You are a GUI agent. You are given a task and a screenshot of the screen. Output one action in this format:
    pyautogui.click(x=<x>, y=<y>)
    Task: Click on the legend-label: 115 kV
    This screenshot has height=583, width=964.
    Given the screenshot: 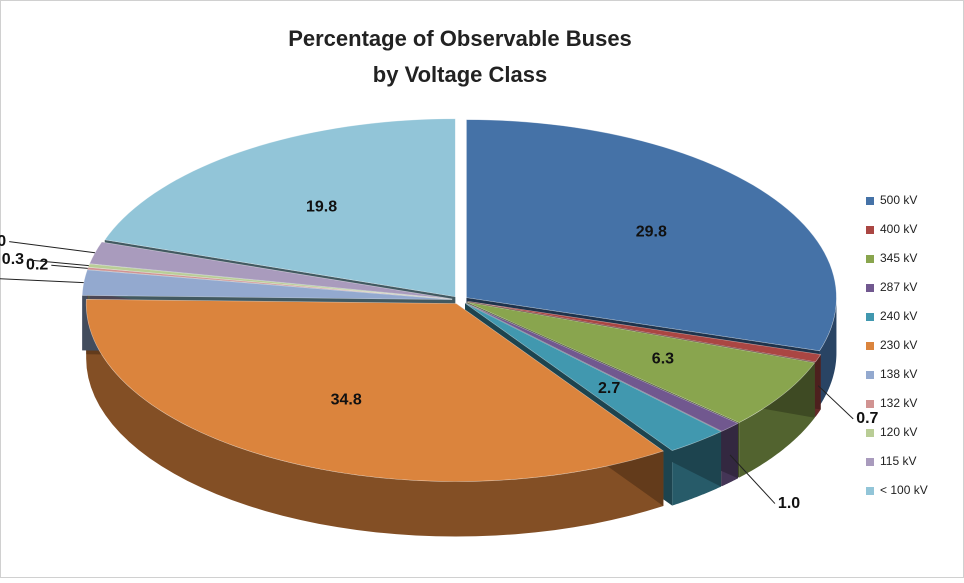 What is the action you would take?
    pyautogui.click(x=898, y=461)
    